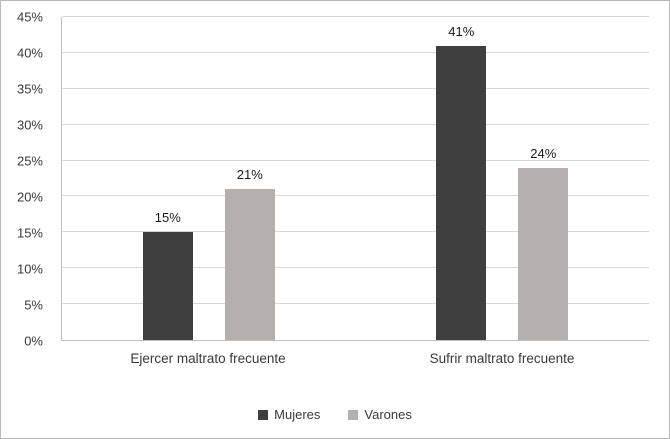 Image resolution: width=670 pixels, height=439 pixels. What do you see at coordinates (29, 233) in the screenshot?
I see `y-axis-label: 15%` at bounding box center [29, 233].